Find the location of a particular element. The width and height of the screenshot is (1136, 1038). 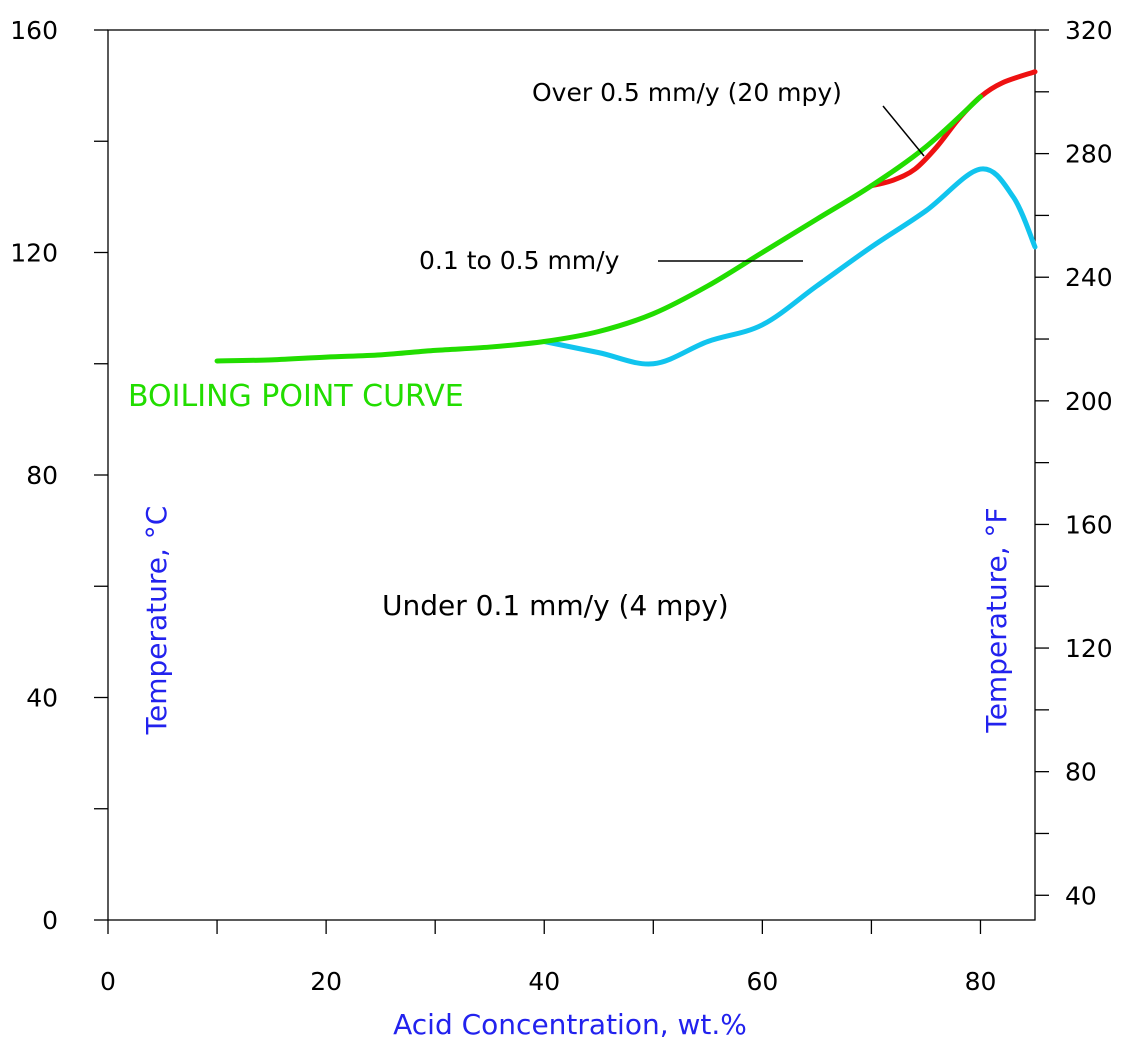

x-tick-label: 40 is located at coordinates (544, 981).